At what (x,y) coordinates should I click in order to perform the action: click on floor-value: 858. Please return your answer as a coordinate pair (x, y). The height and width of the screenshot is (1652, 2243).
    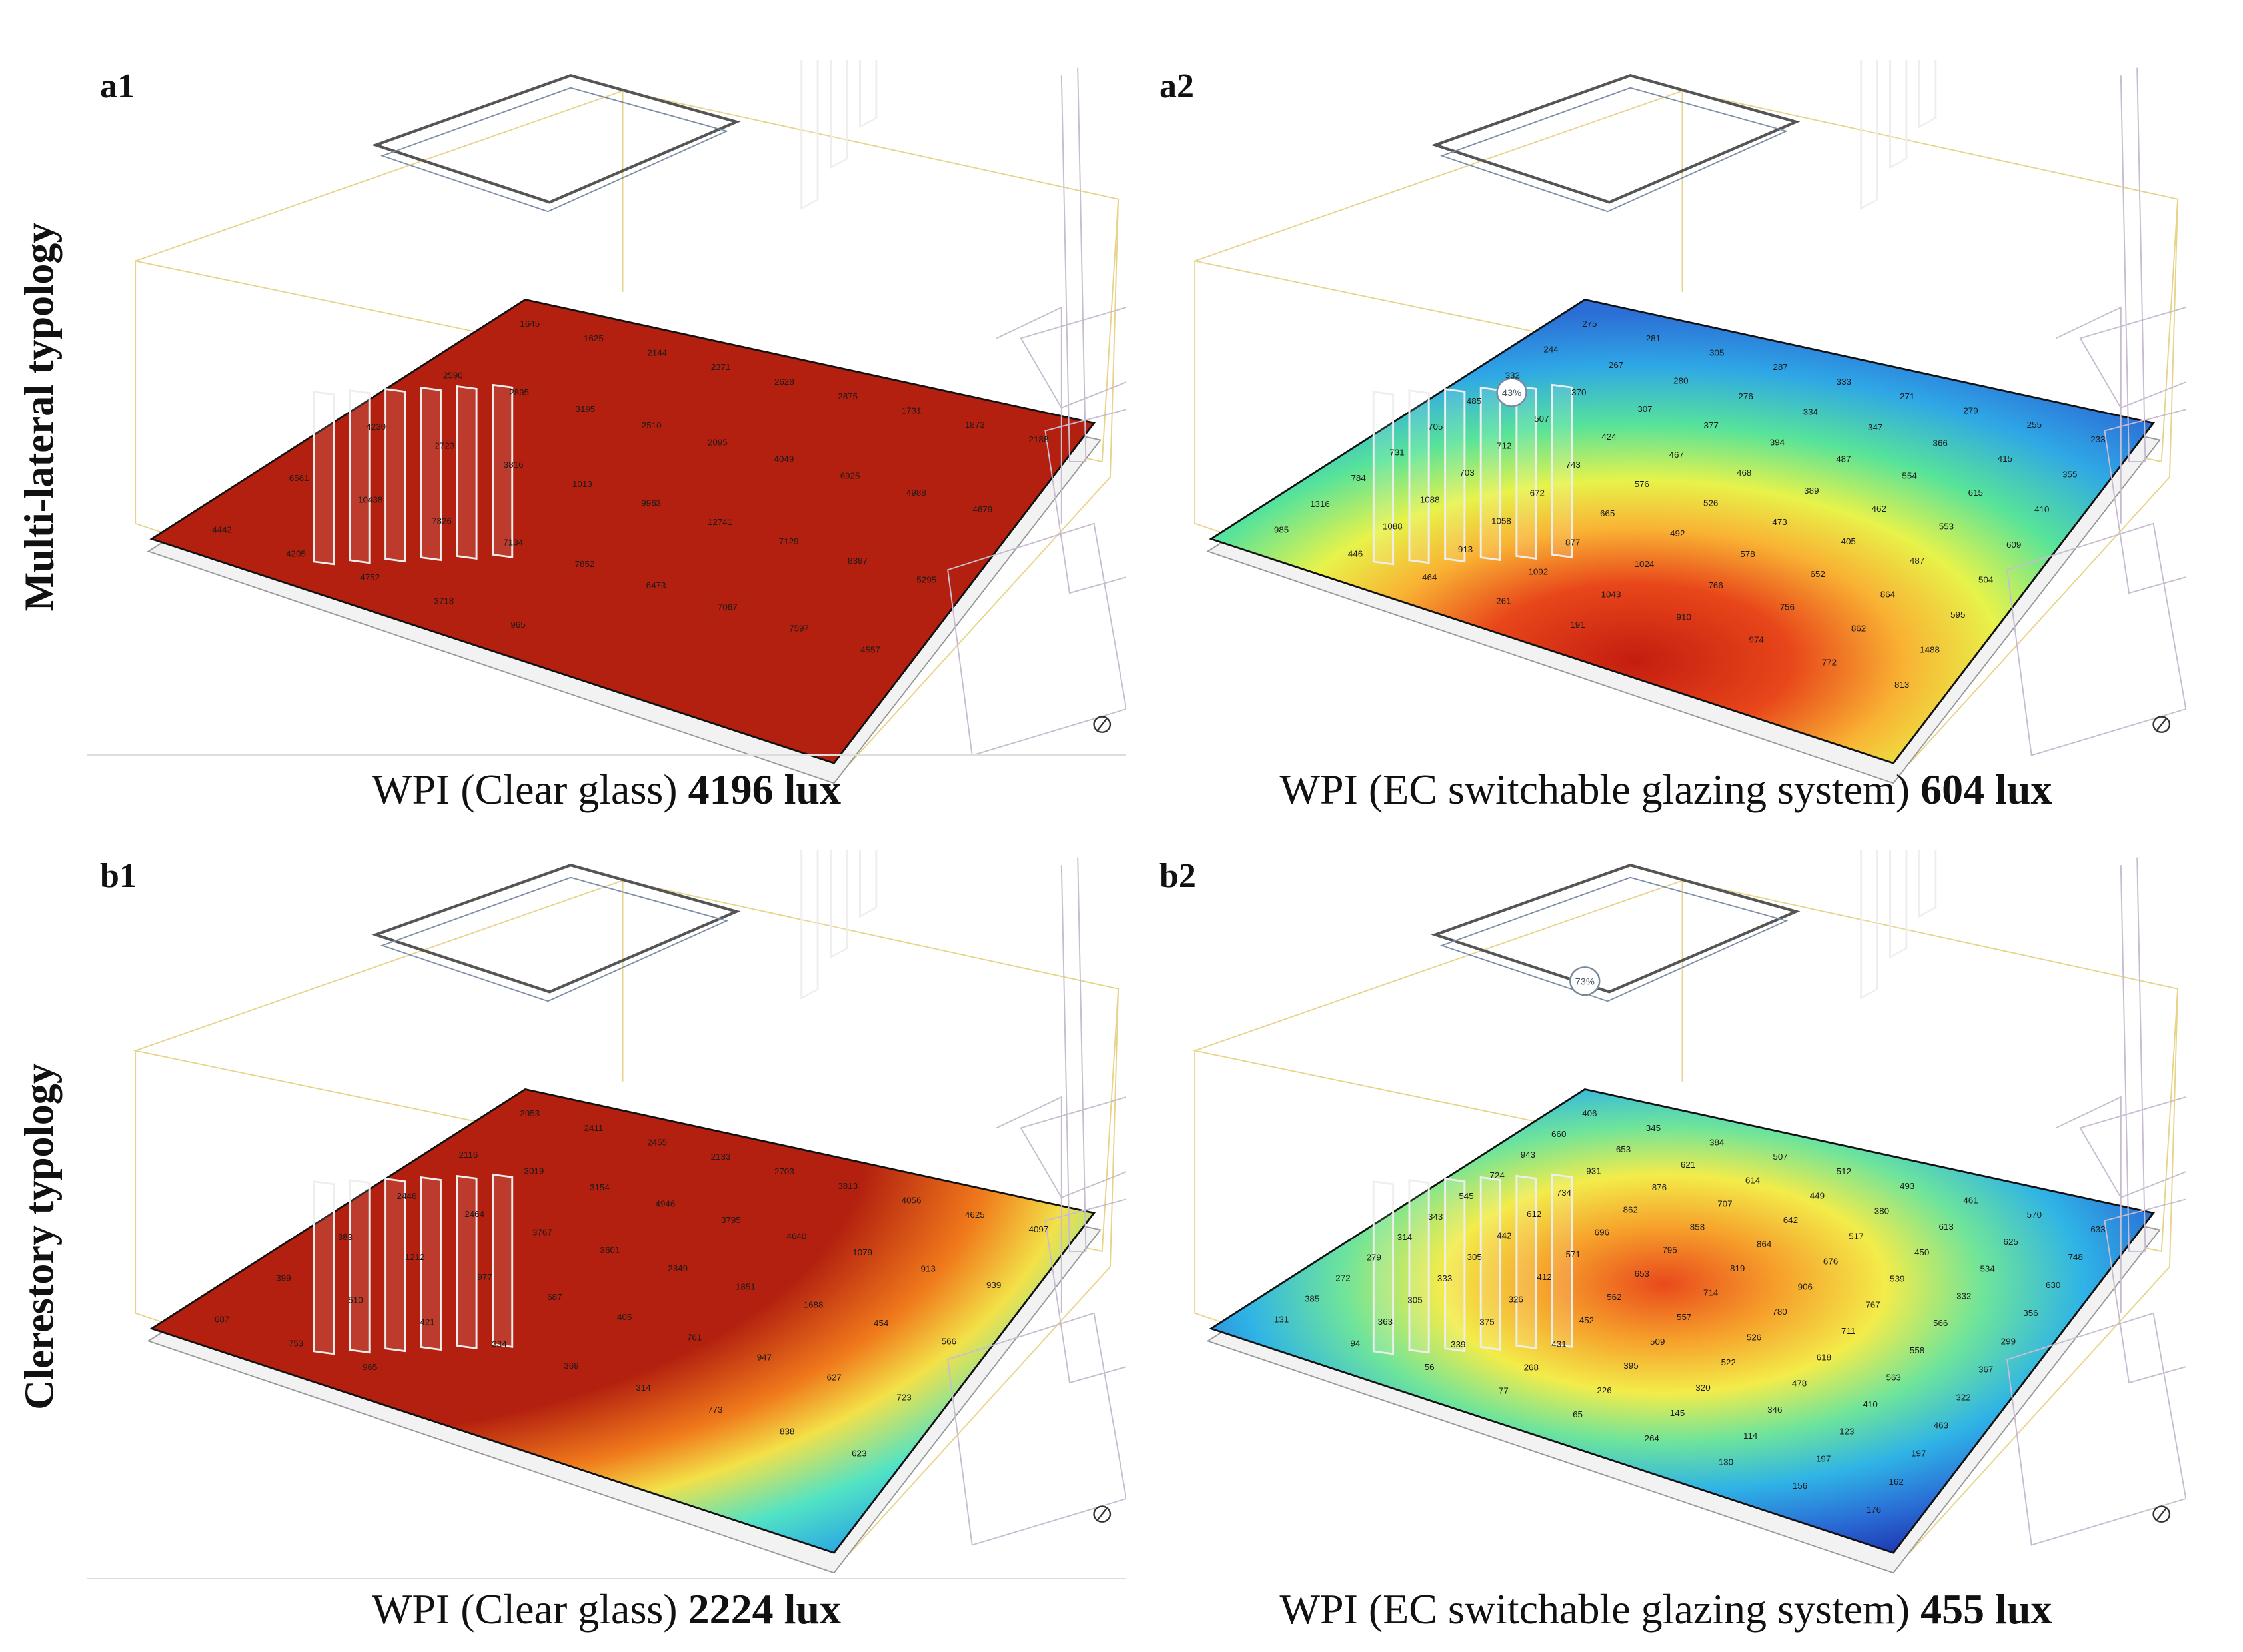
    Looking at the image, I should click on (1697, 1227).